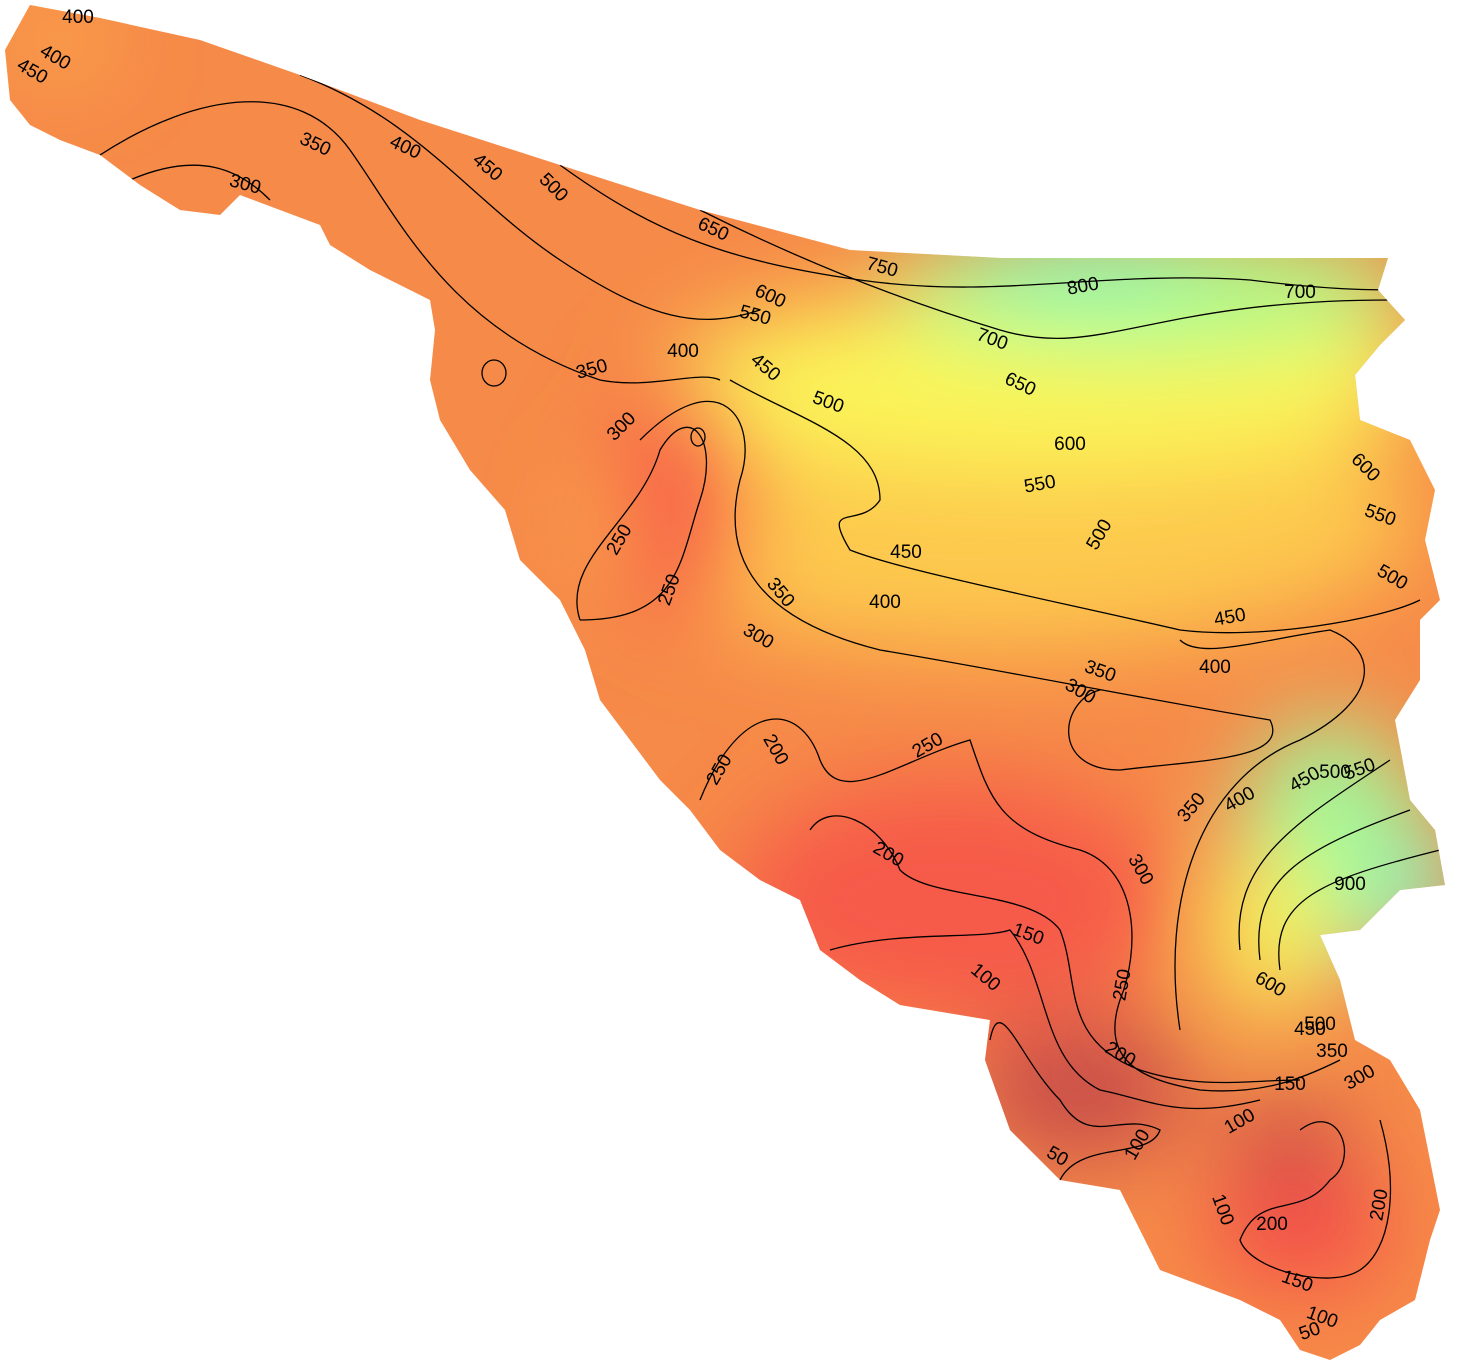 The height and width of the screenshot is (1369, 1458). Describe the element at coordinates (1350, 884) in the screenshot. I see `contour-label: 900` at that location.